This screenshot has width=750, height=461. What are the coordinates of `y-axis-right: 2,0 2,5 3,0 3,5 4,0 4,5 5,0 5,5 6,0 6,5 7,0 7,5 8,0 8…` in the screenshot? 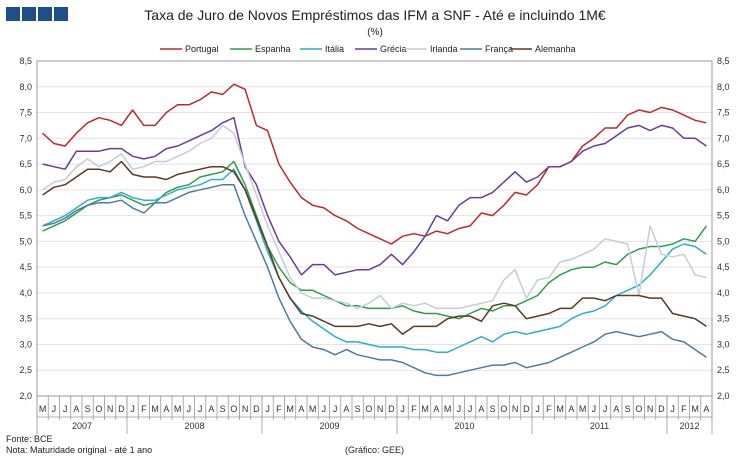 It's located at (723, 228).